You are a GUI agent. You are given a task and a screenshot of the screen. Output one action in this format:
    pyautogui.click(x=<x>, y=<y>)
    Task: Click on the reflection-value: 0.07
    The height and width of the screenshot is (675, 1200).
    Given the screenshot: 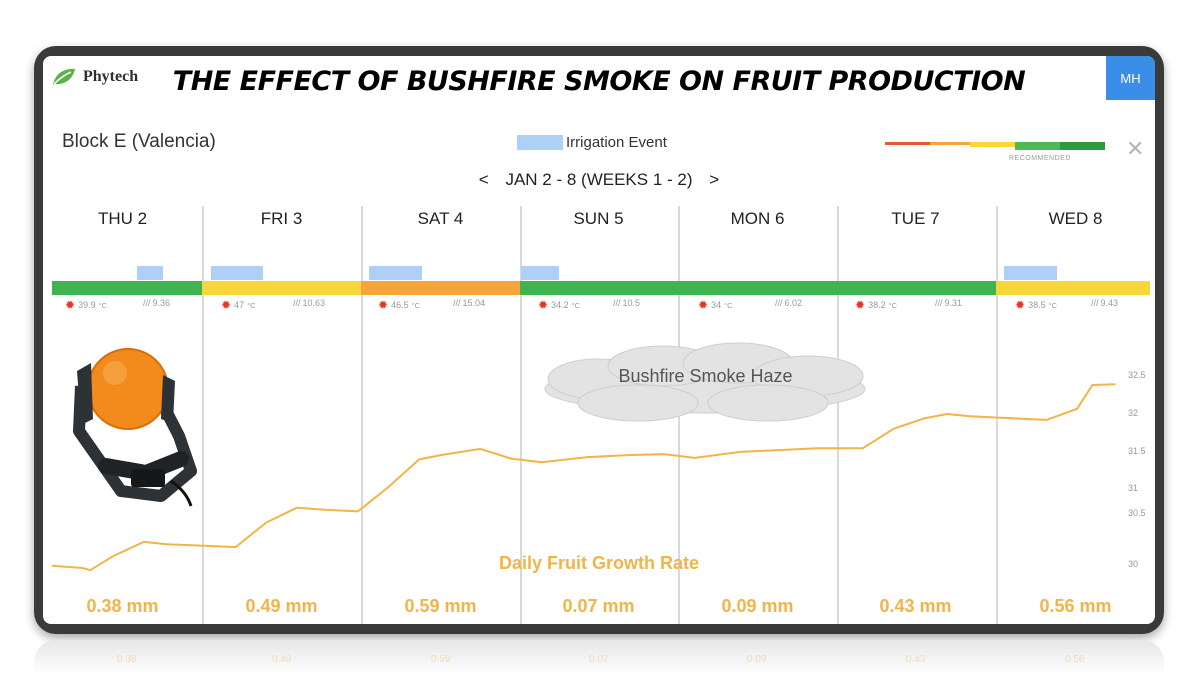 What is the action you would take?
    pyautogui.click(x=599, y=659)
    